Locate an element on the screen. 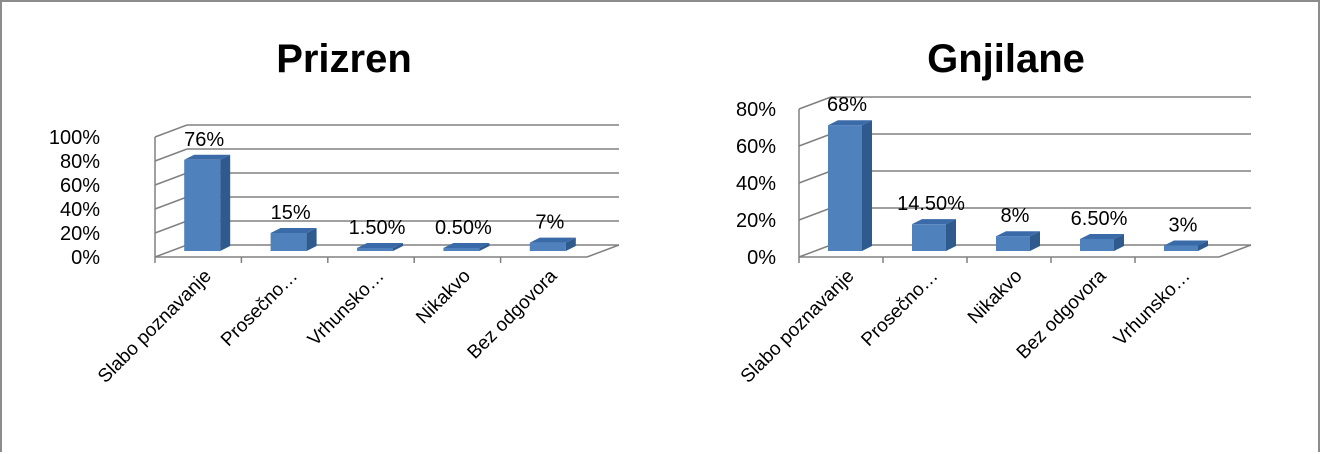 The width and height of the screenshot is (1320, 454). data-label: 76% is located at coordinates (204, 140).